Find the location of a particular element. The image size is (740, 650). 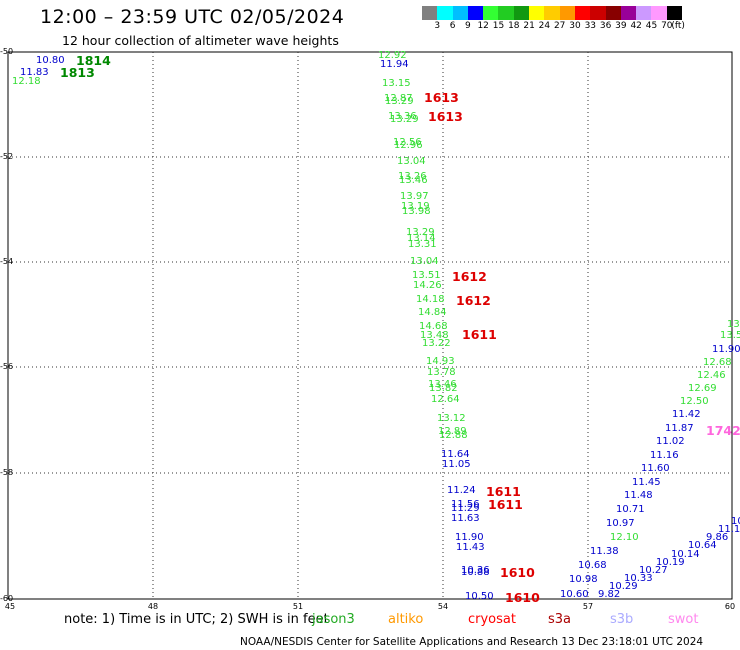

wave-height-label: 10.88 is located at coordinates (475, 572).